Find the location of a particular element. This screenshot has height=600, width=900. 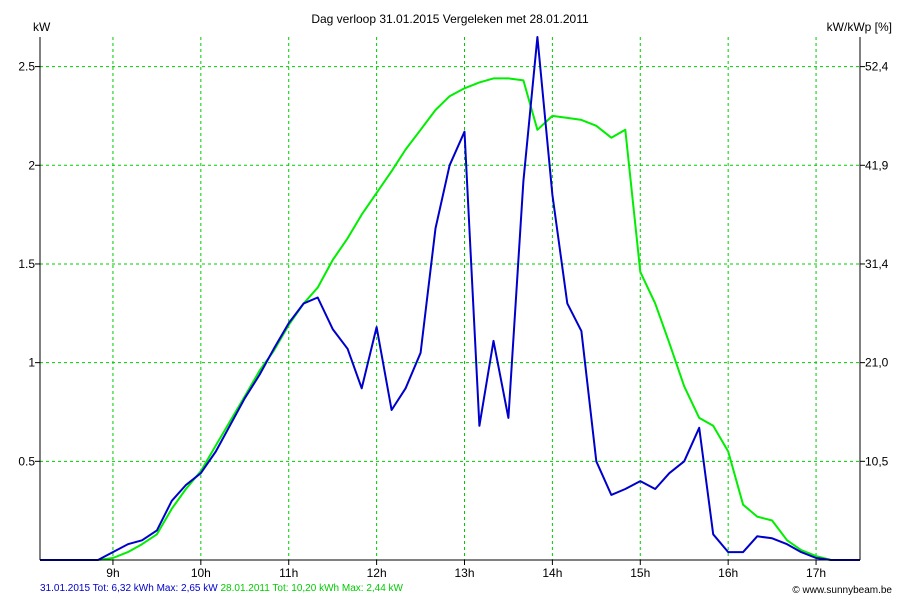

y-tick-label-right: 21,0 is located at coordinates (877, 363).